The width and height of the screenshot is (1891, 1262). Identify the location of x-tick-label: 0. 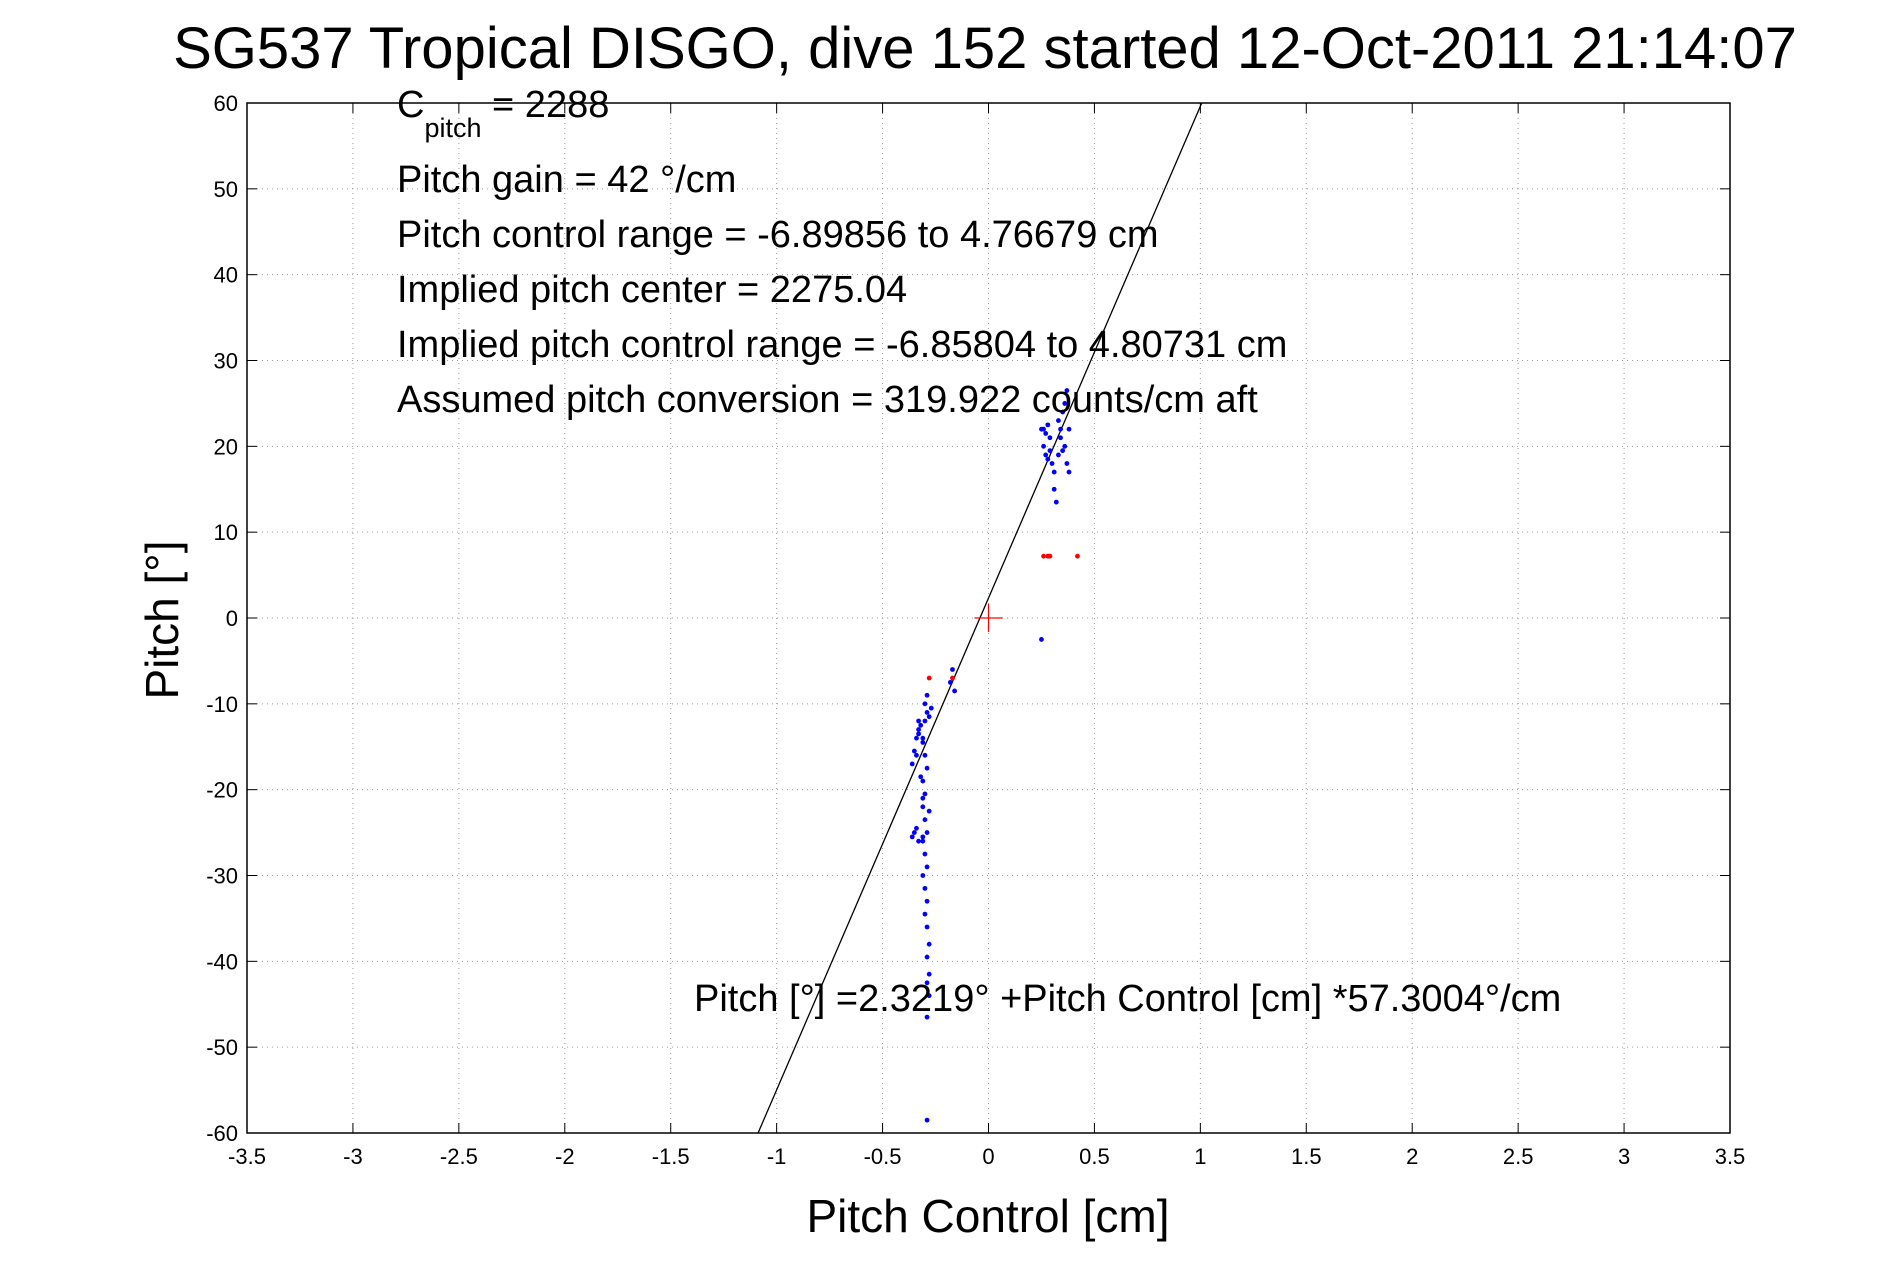
(988, 1156).